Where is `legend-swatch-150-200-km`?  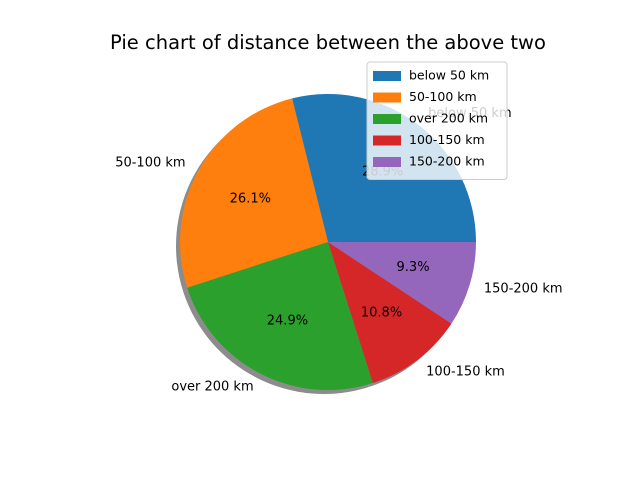
legend-swatch-150-200-km is located at coordinates (387, 162).